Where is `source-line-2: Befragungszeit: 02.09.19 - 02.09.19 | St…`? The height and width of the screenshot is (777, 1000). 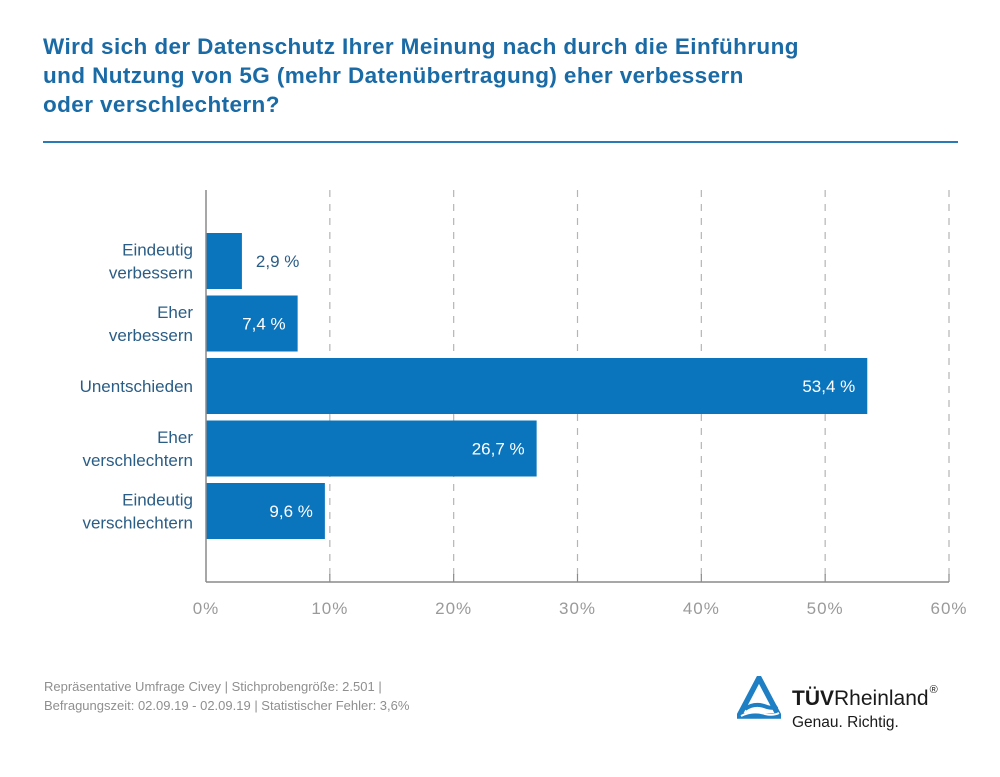
source-line-2: Befragungszeit: 02.09.19 - 02.09.19 | St… is located at coordinates (227, 705).